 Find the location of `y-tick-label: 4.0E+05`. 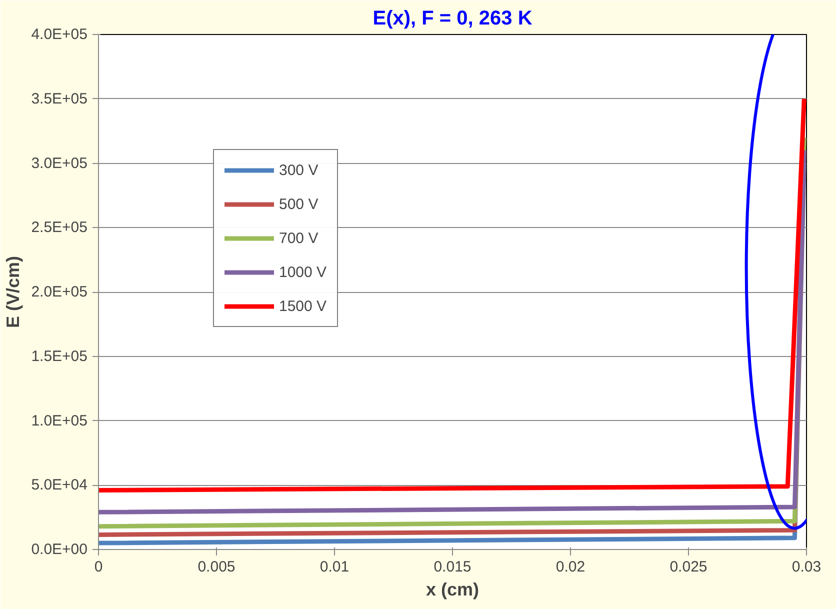

y-tick-label: 4.0E+05 is located at coordinates (59, 34).